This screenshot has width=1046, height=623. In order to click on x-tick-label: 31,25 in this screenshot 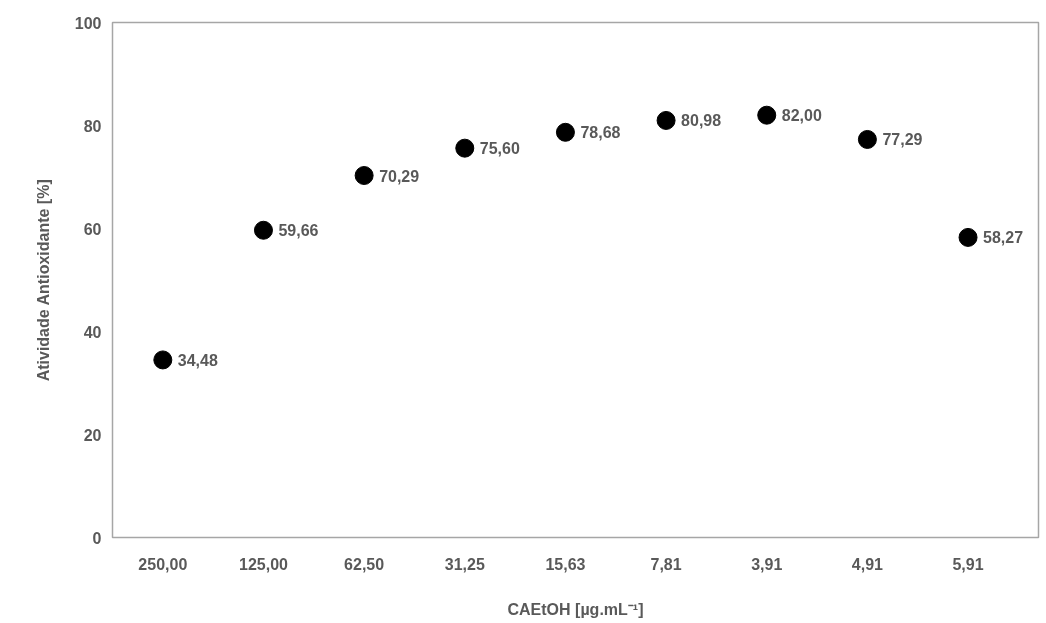, I will do `click(464, 564)`.